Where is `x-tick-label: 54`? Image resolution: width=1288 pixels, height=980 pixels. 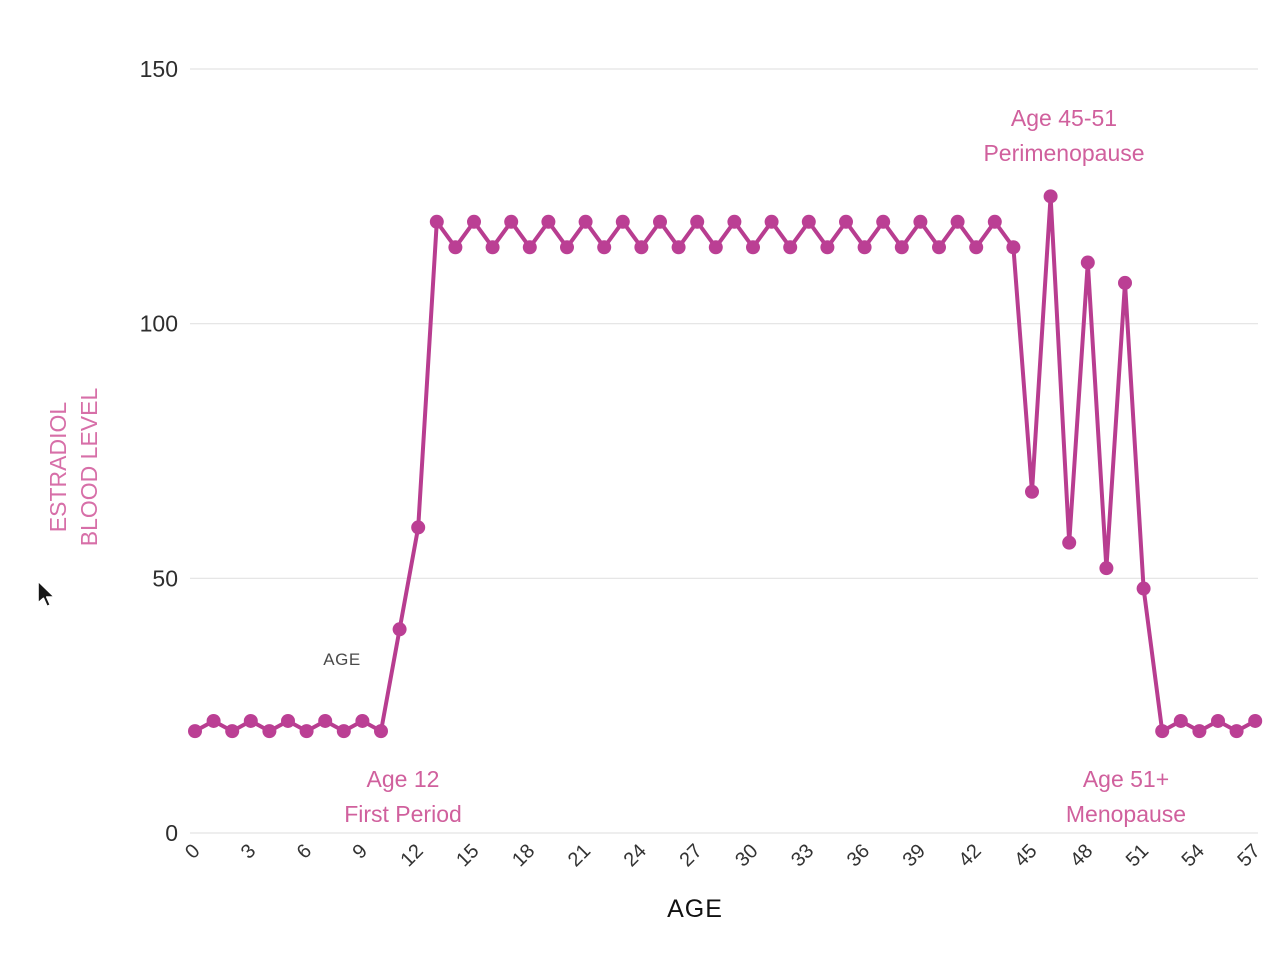
x-tick-label: 54 is located at coordinates (1193, 855).